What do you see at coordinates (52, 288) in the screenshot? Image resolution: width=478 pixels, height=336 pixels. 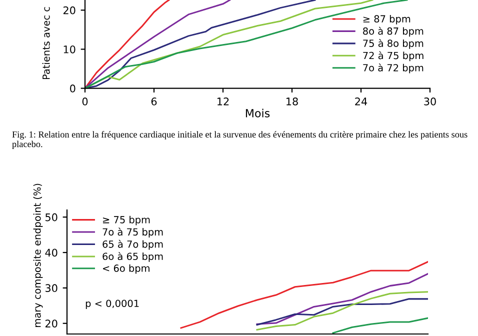 I see `y-tick-label: 30` at bounding box center [52, 288].